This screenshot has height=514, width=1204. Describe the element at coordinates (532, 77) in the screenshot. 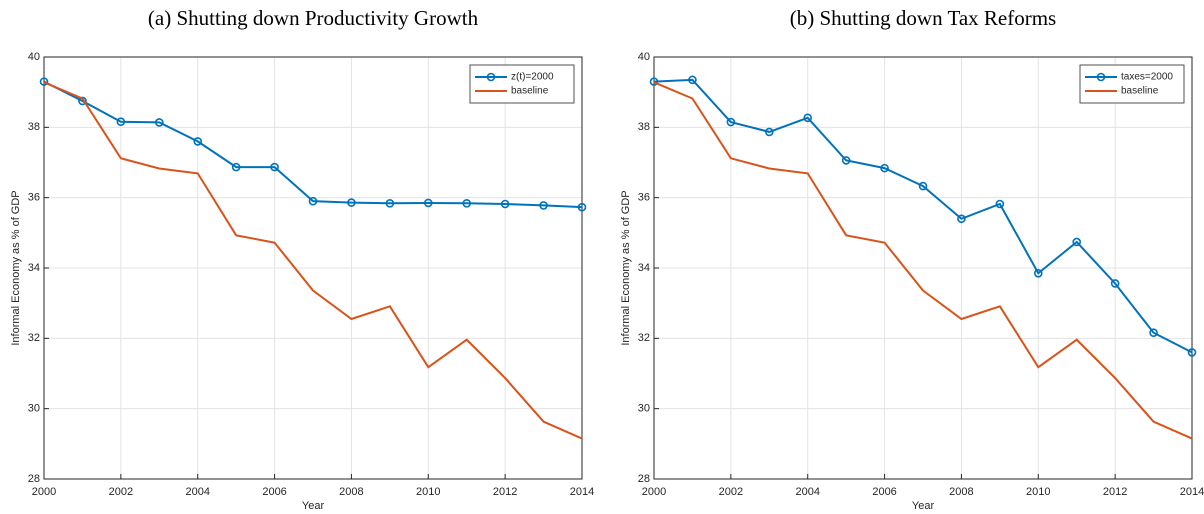

I see `legend-label: z(t)=2000` at that location.